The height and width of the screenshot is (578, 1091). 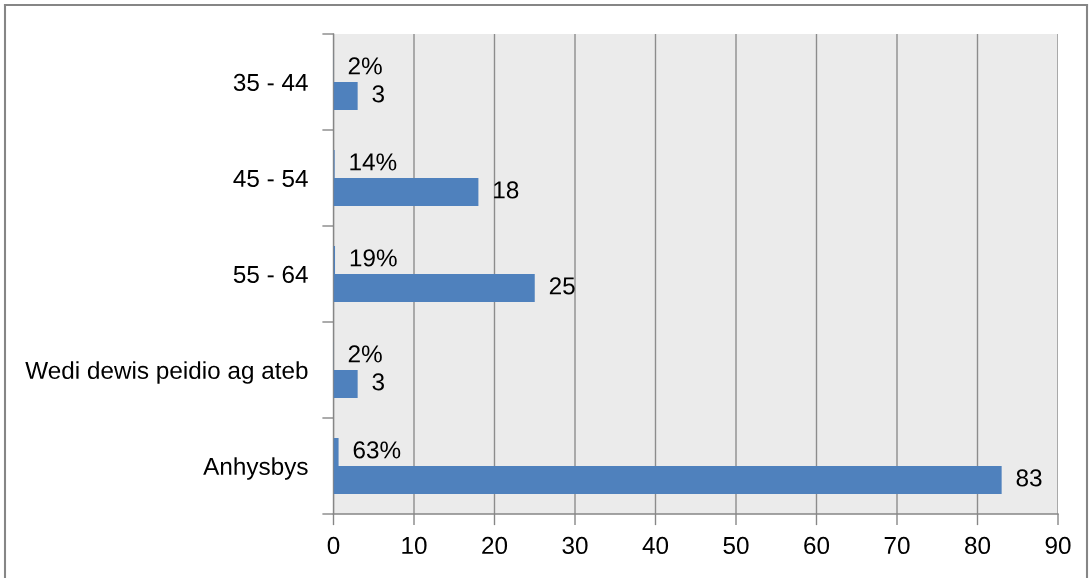 I want to click on x-tick-label: 60, so click(x=817, y=545).